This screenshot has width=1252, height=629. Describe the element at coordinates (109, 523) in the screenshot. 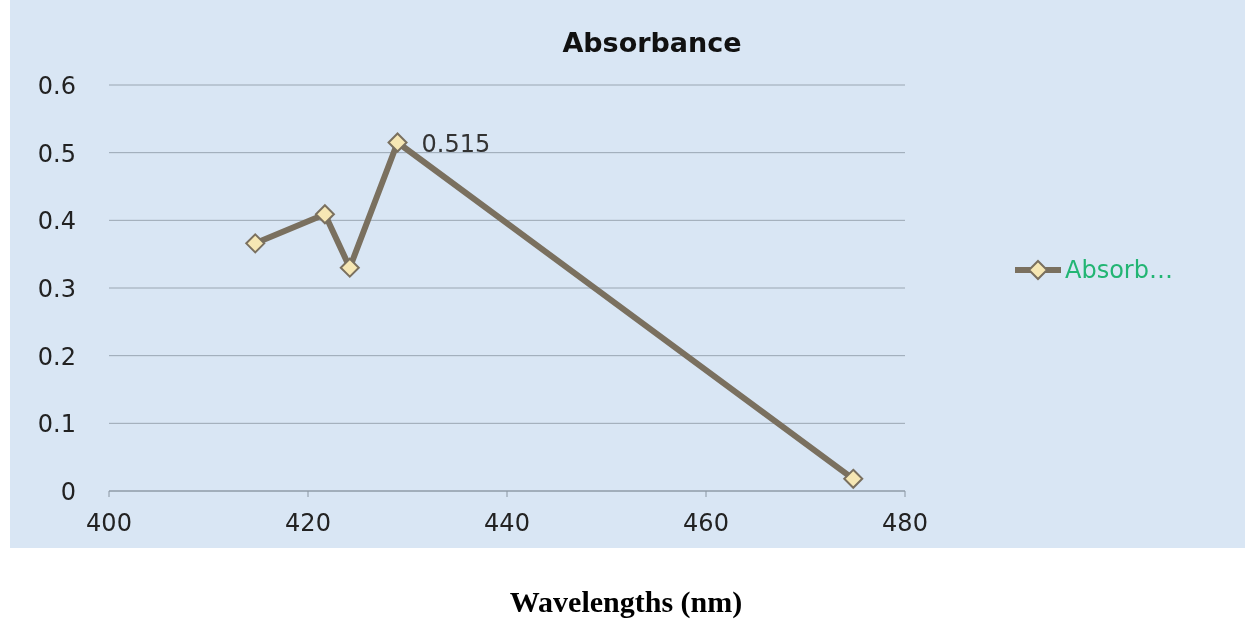

I see `x-tick-label: 400` at that location.